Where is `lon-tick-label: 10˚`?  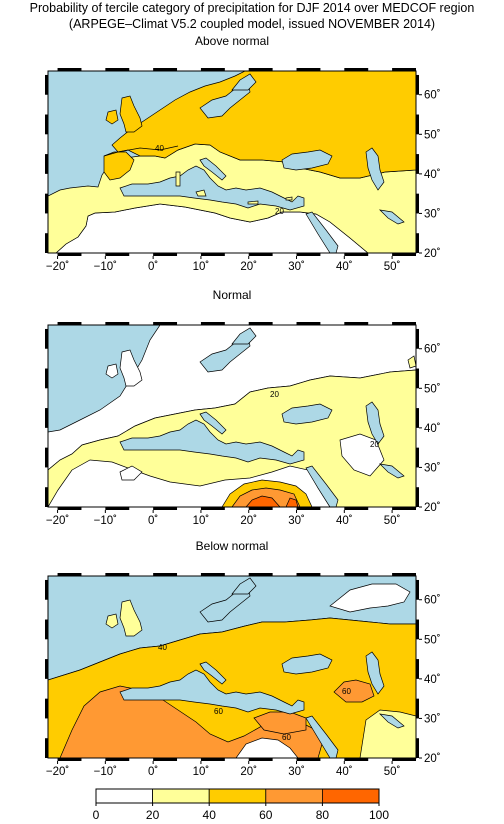
lon-tick-label: 10˚ is located at coordinates (201, 267).